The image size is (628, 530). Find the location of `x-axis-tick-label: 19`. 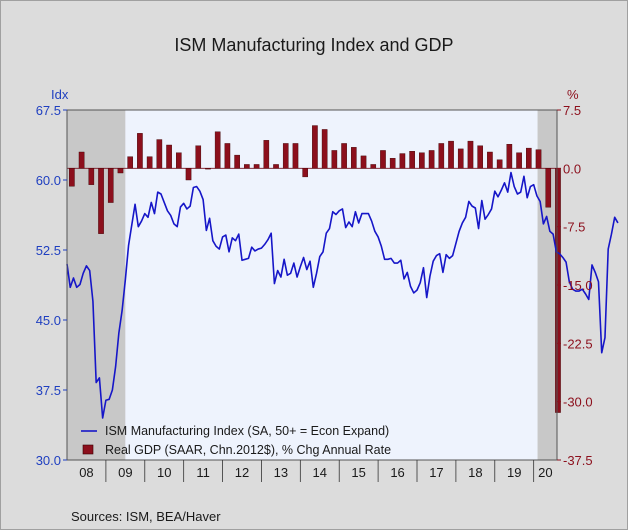

x-axis-tick-label: 19 is located at coordinates (514, 472).